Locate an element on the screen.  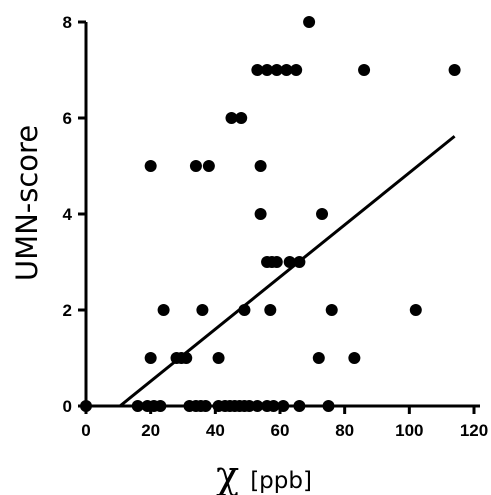
y-axis-title: UMN-score is located at coordinates (27, 203).